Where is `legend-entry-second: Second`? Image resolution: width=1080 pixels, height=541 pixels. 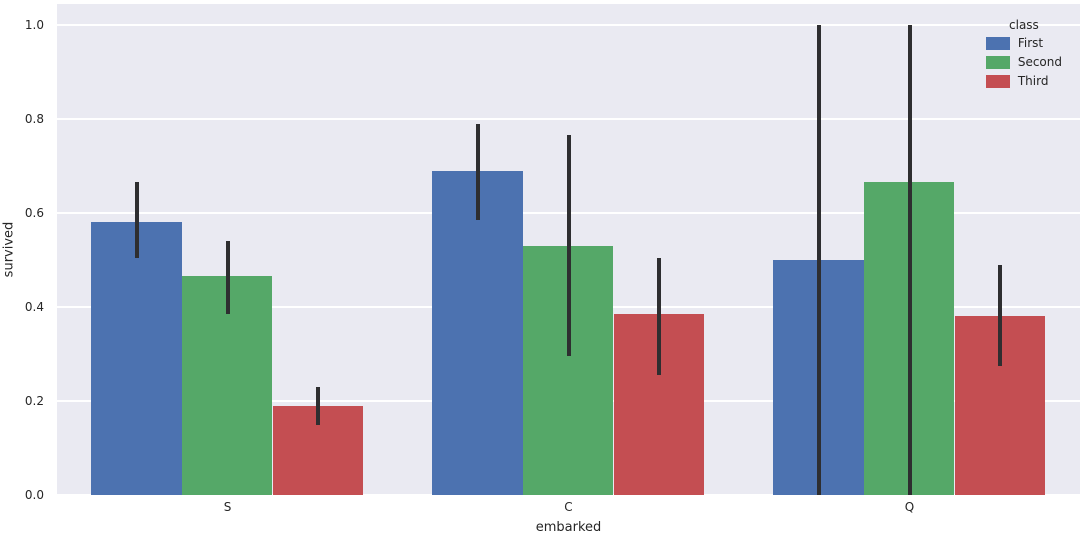
legend-entry-second: Second is located at coordinates (1023, 62).